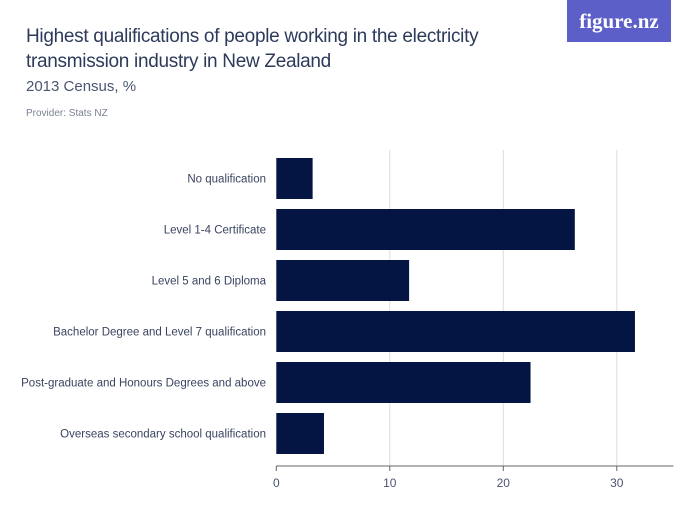  I want to click on logo-text: figure.nz, so click(619, 20).